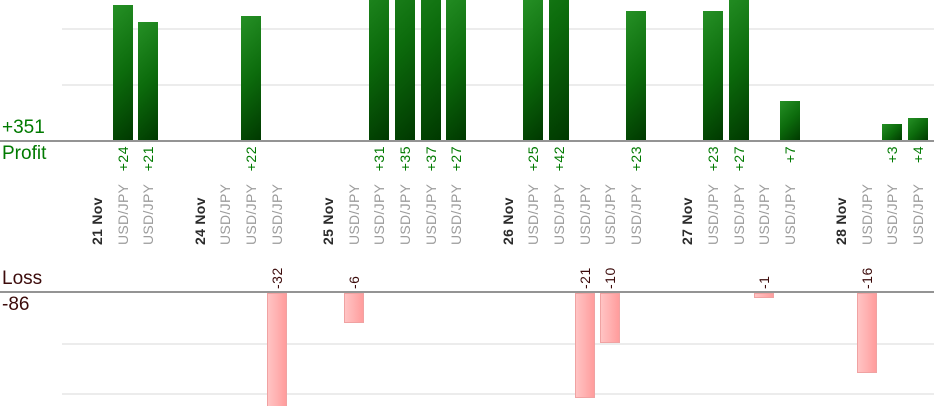  I want to click on profit-value-label: +4, so click(918, 154).